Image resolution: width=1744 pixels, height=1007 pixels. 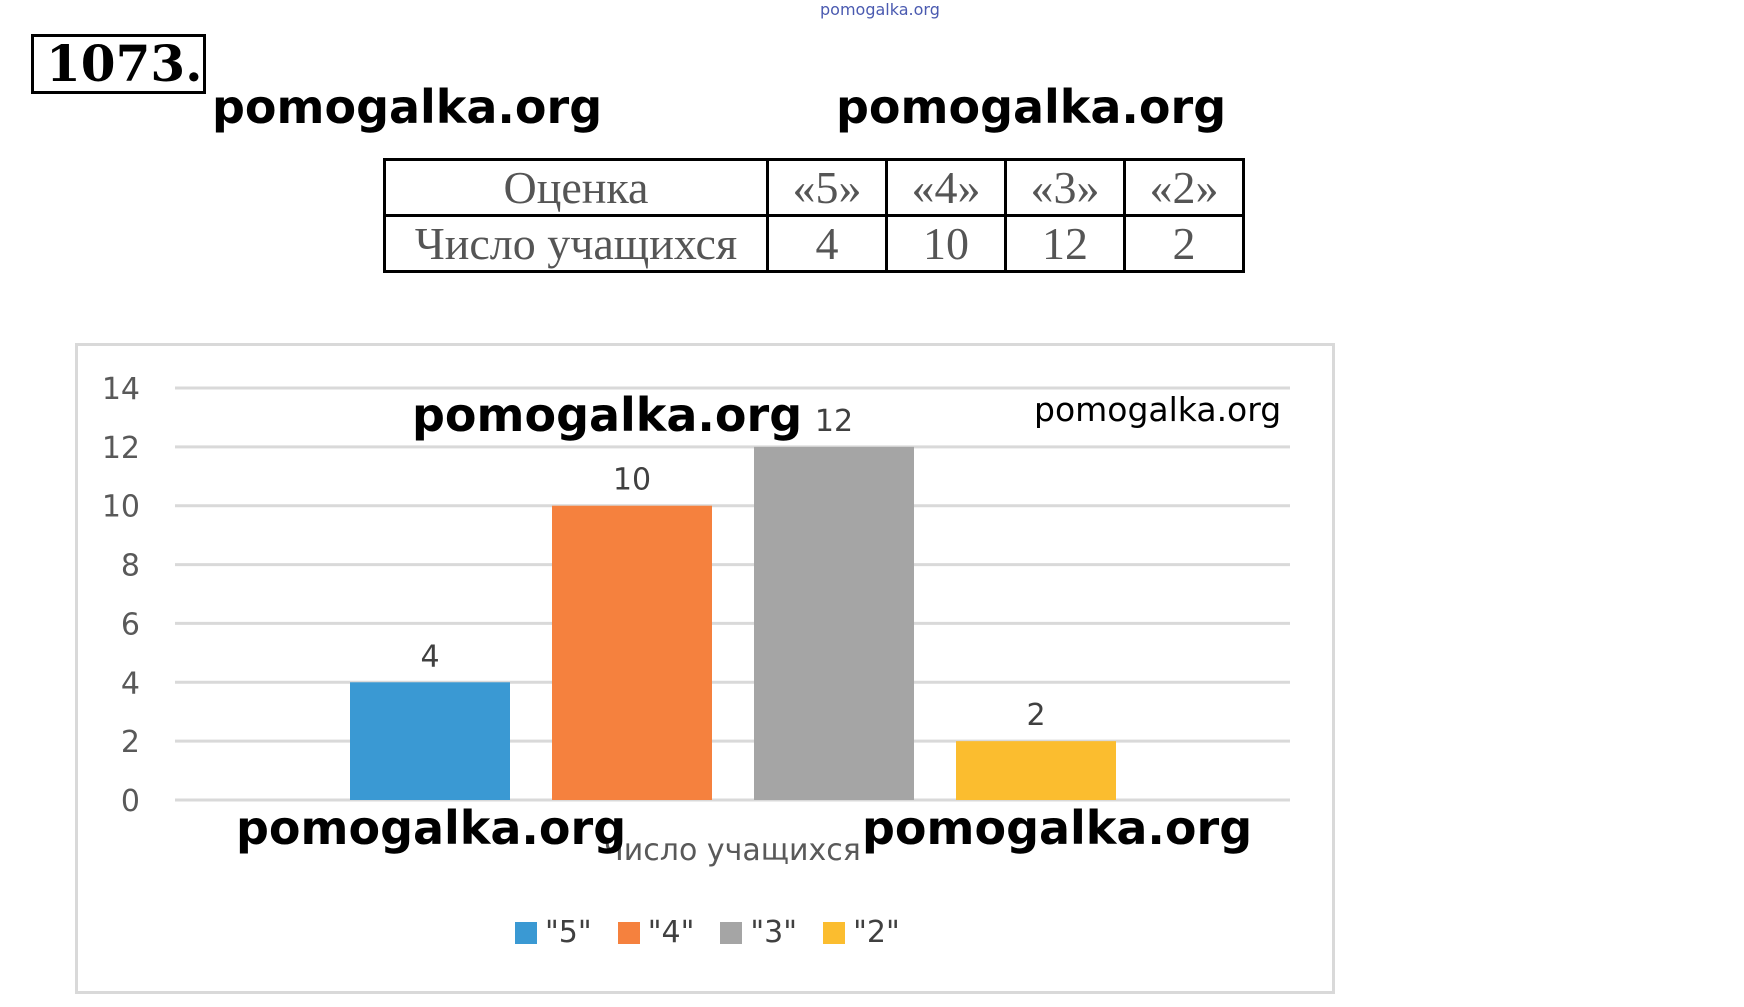 What do you see at coordinates (130, 801) in the screenshot?
I see `y-tick-label: 0` at bounding box center [130, 801].